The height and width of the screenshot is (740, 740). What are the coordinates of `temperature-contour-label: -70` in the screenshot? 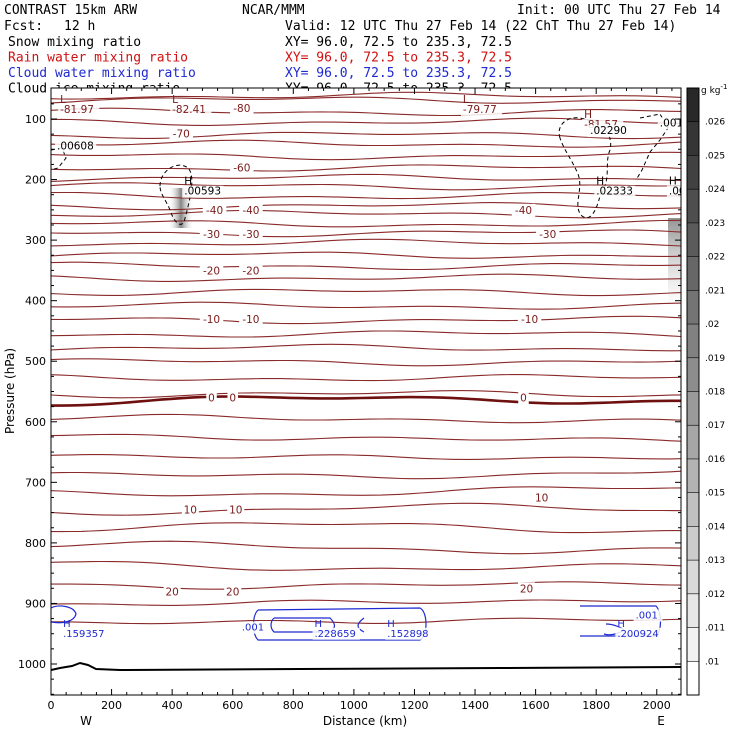 It's located at (181, 135).